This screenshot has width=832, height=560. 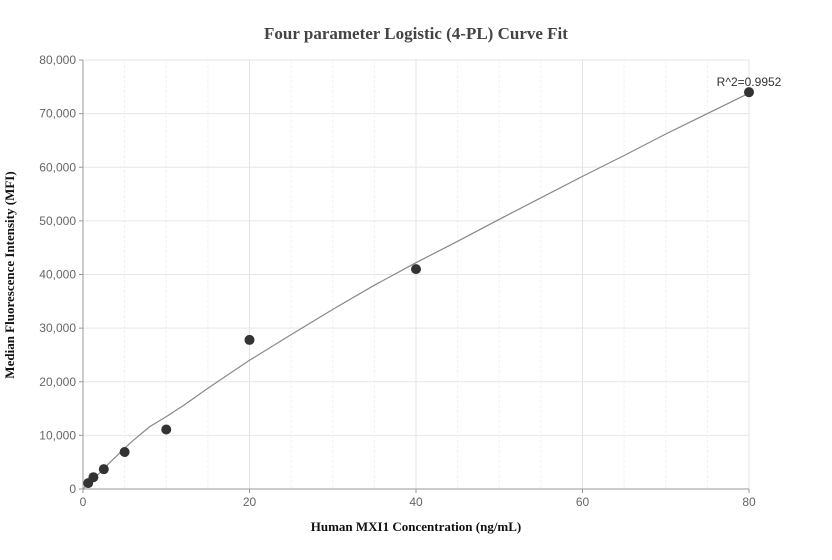 What do you see at coordinates (749, 502) in the screenshot?
I see `x-tick-label: 80` at bounding box center [749, 502].